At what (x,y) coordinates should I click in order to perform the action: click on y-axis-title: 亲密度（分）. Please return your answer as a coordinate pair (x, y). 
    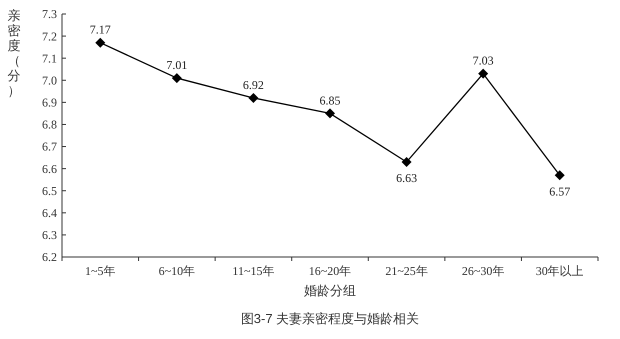
    Looking at the image, I should click on (14, 53).